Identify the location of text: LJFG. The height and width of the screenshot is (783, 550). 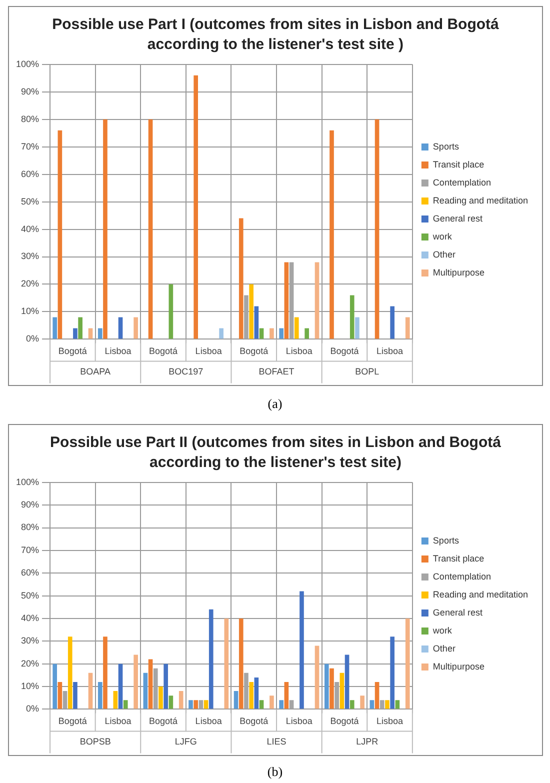
(185, 741).